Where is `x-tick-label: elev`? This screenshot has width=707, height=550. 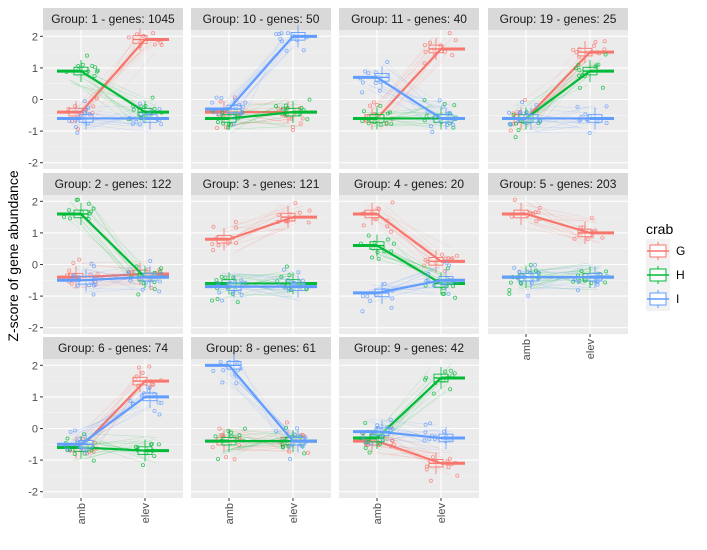
x-tick-label: elev is located at coordinates (442, 513).